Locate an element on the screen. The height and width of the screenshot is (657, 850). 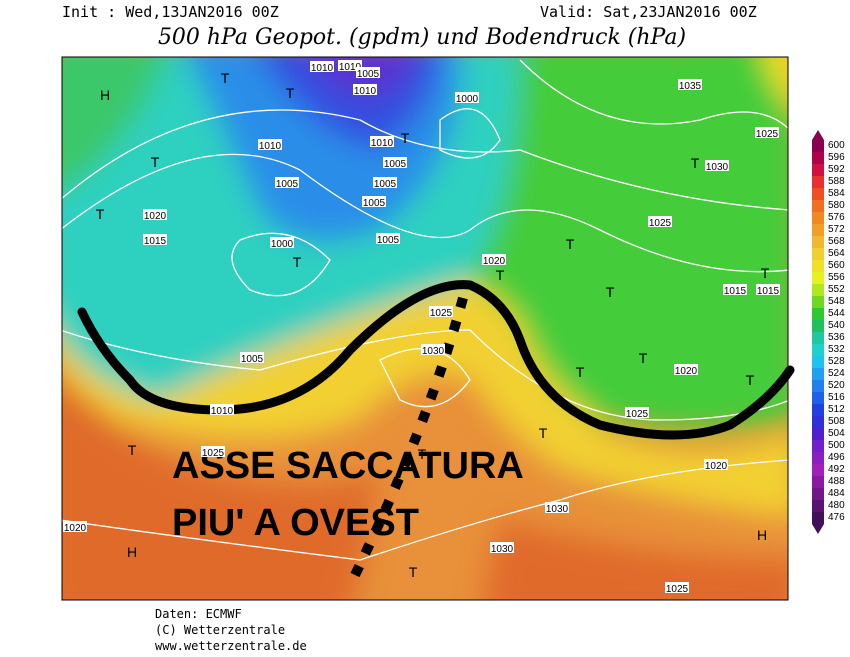
legend-label: 492 is located at coordinates (836, 469).